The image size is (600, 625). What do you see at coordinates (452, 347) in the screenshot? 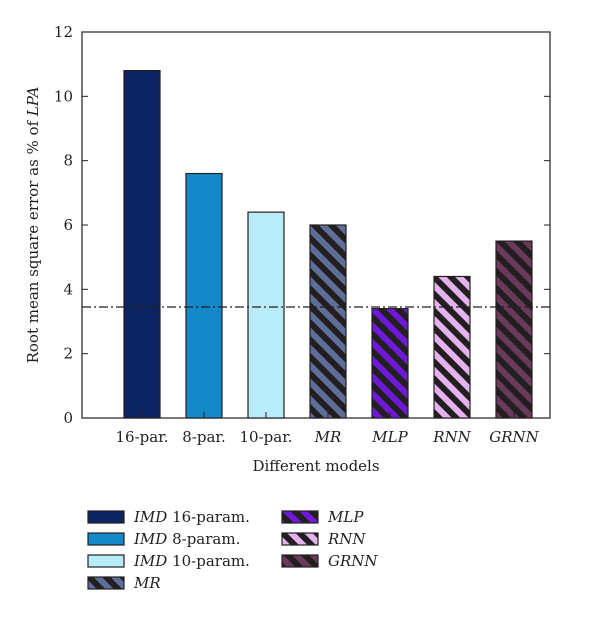
I see `bar-rnn` at bounding box center [452, 347].